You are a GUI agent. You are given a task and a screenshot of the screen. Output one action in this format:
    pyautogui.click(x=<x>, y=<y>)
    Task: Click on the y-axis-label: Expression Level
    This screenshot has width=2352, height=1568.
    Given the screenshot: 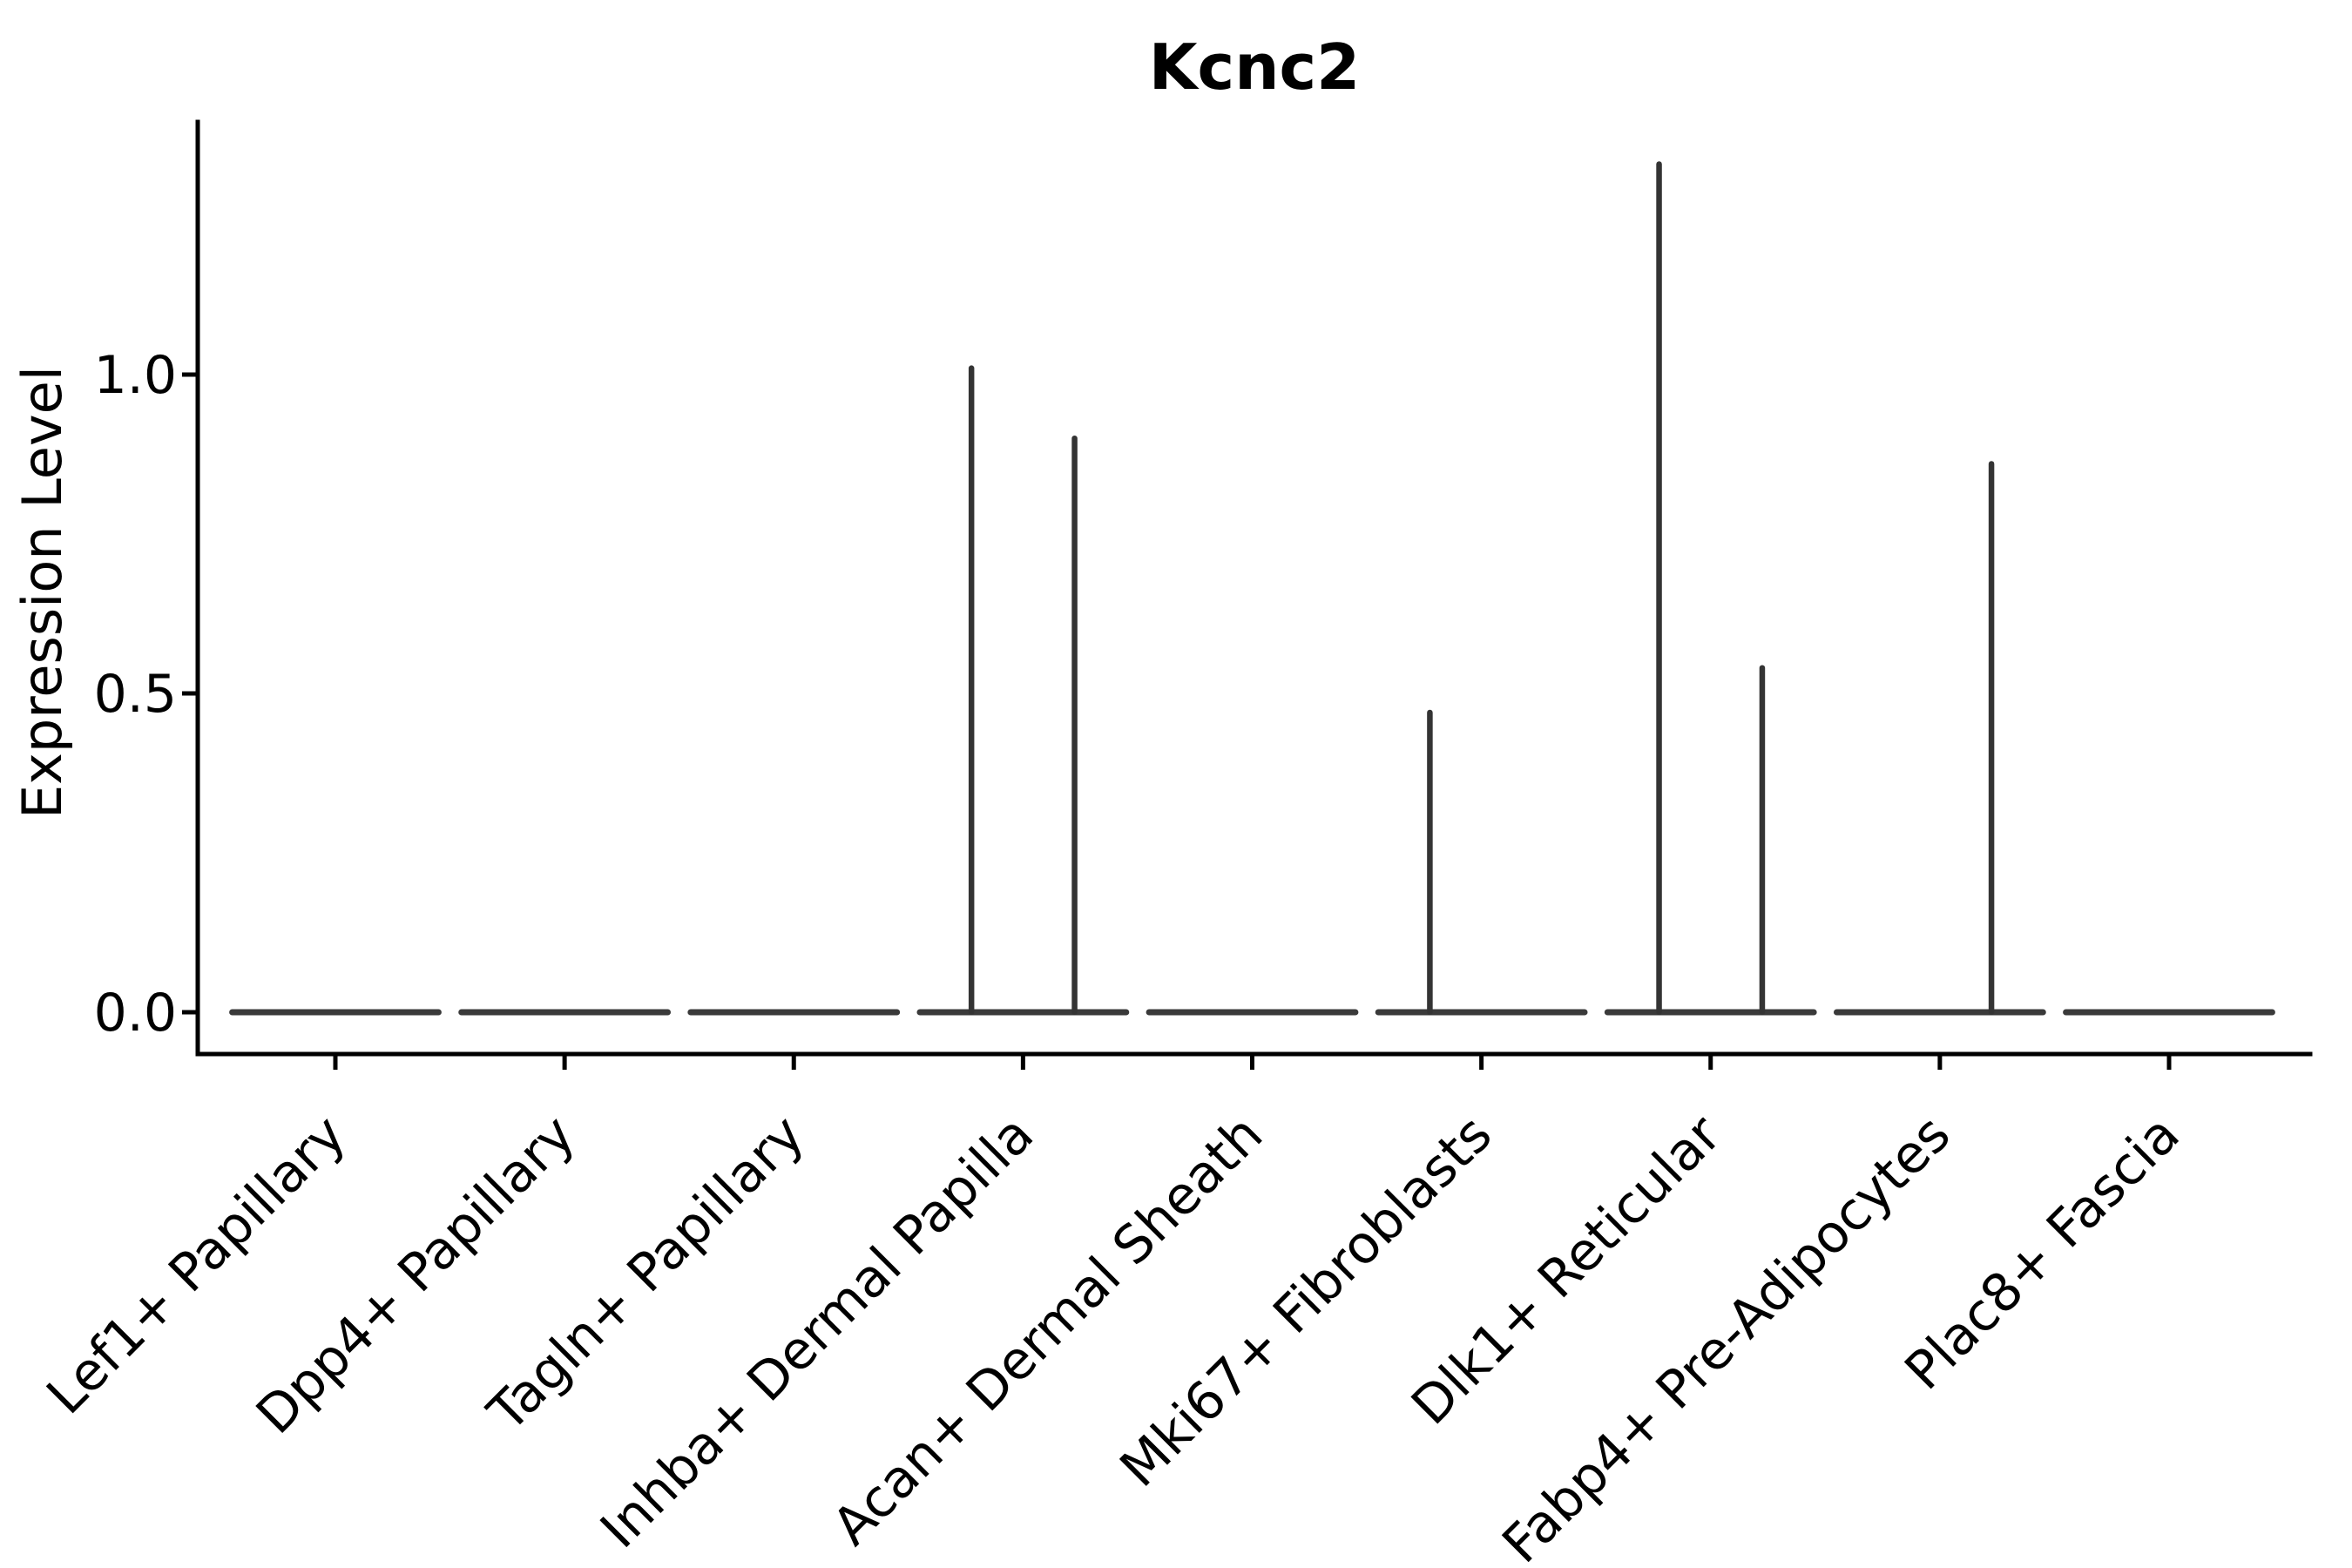 What is the action you would take?
    pyautogui.click(x=42, y=592)
    